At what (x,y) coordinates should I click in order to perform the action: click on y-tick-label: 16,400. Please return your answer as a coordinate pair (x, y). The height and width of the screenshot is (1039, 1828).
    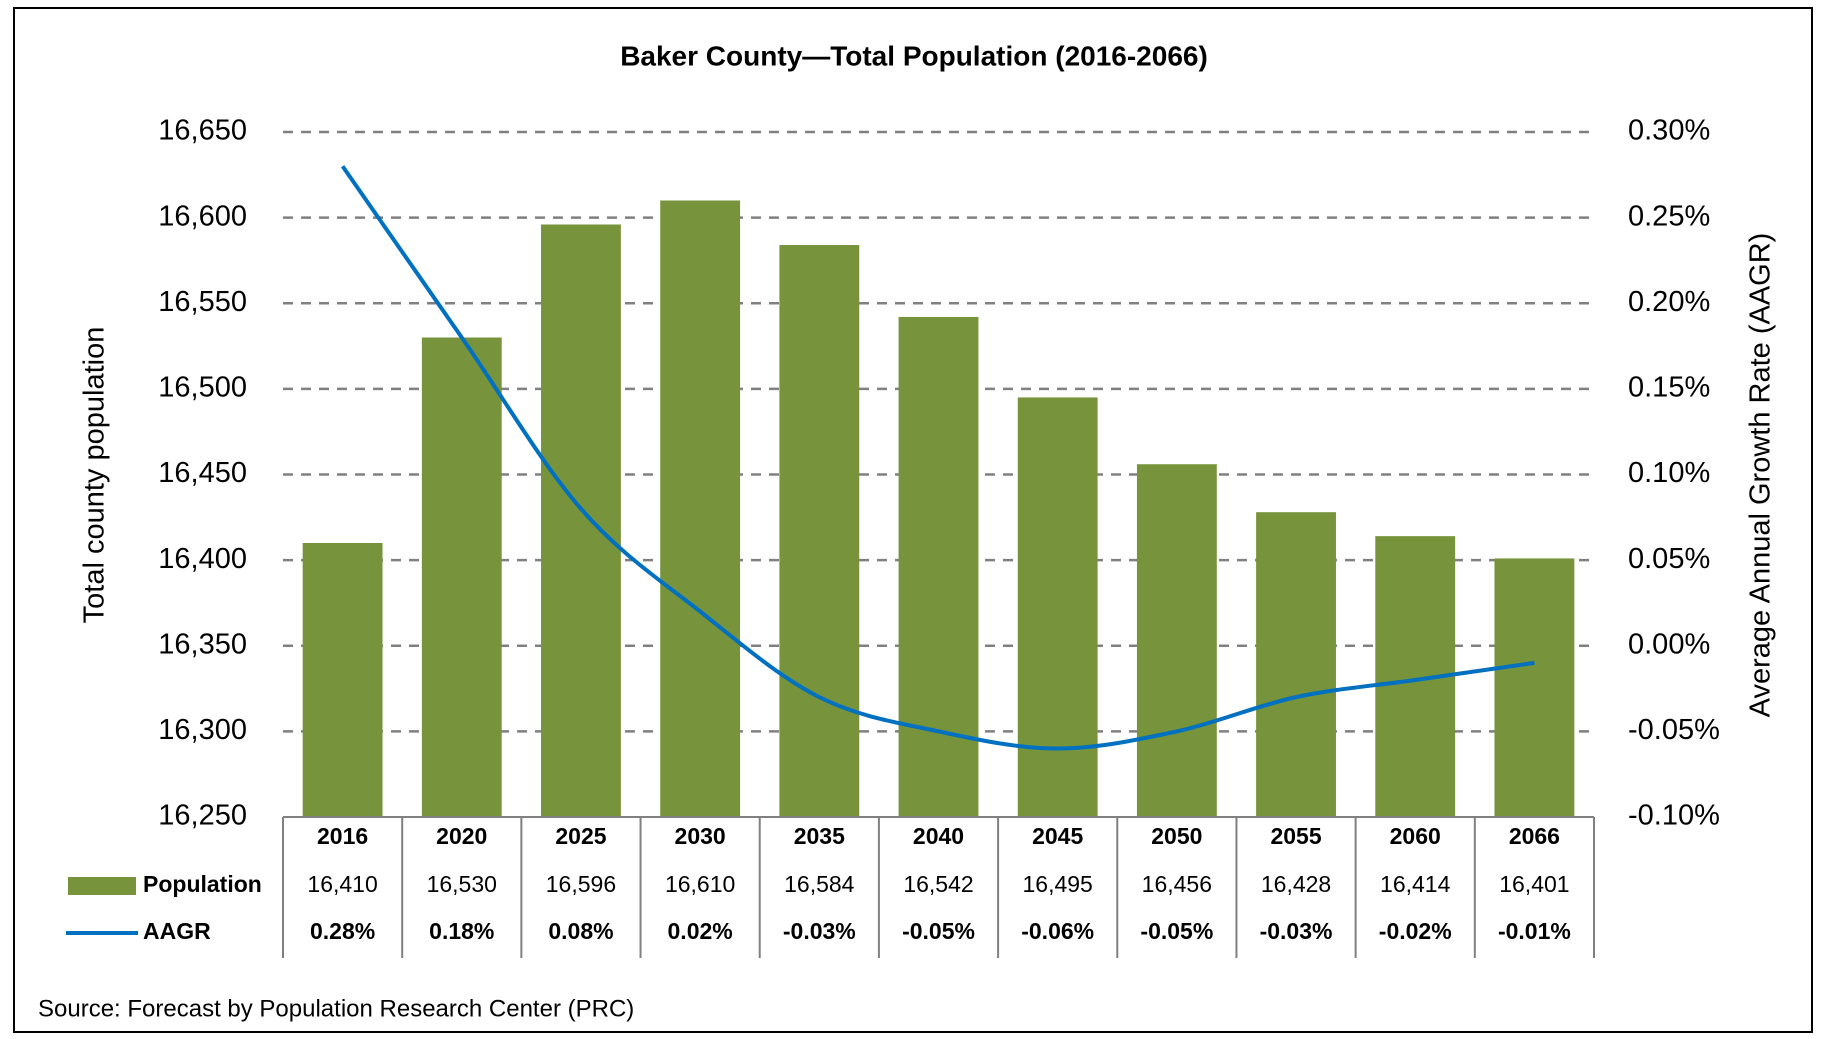
    Looking at the image, I should click on (202, 559).